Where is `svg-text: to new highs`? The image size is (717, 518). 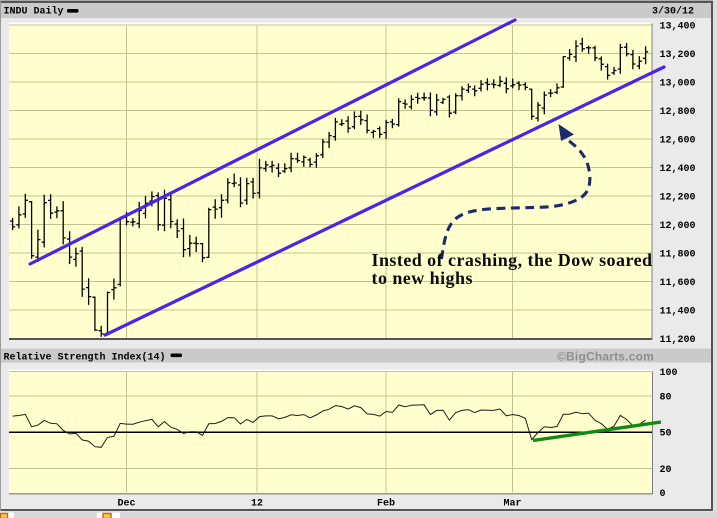
svg-text: to new highs is located at coordinates (422, 278).